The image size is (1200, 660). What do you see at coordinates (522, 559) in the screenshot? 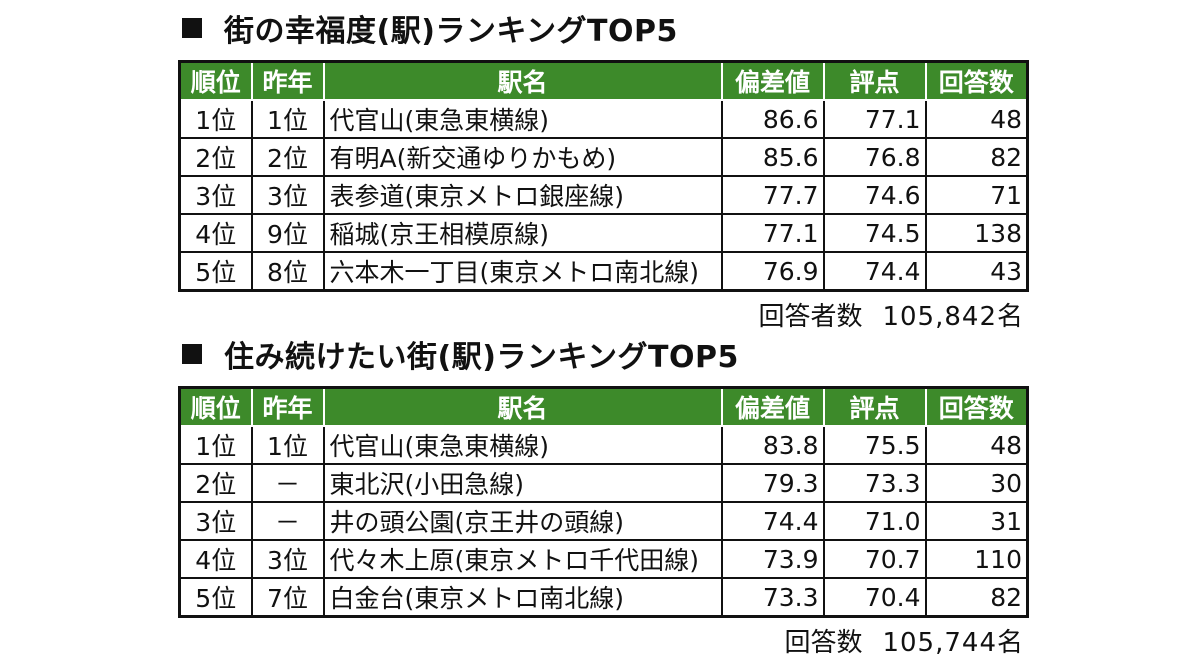
I see `cell-station: 代々木上原(東京メトロ千代田線)` at bounding box center [522, 559].